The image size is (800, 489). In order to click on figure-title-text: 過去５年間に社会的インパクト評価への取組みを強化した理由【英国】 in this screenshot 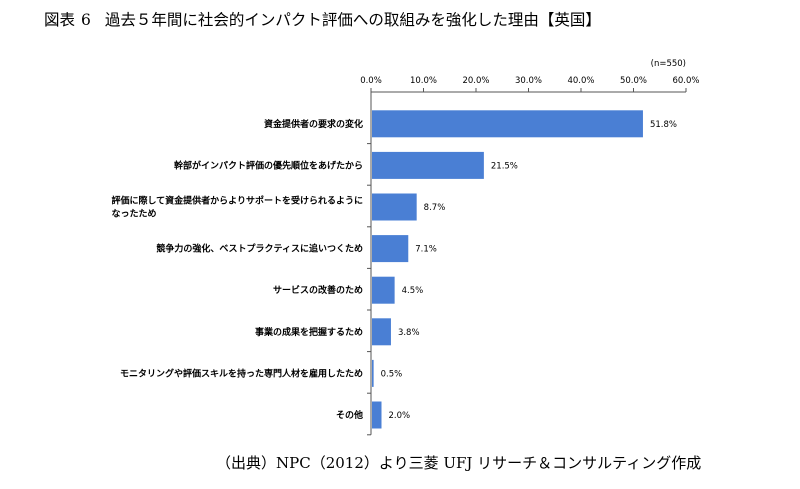, I will do `click(352, 20)`.